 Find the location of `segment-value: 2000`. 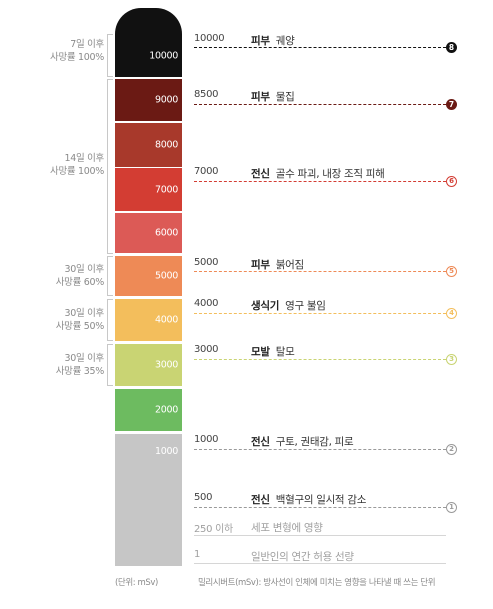

segment-value: 2000 is located at coordinates (166, 410).